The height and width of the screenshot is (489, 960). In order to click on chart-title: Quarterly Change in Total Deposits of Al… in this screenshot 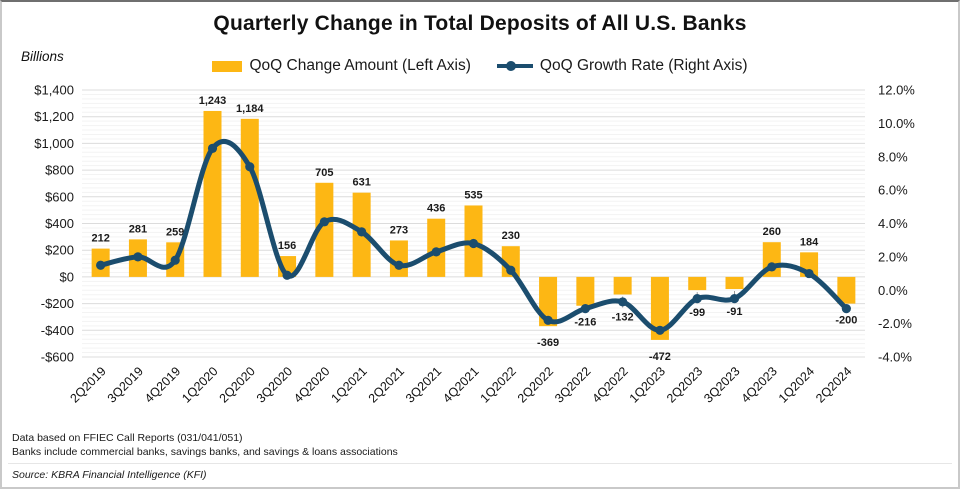, I will do `click(480, 23)`.